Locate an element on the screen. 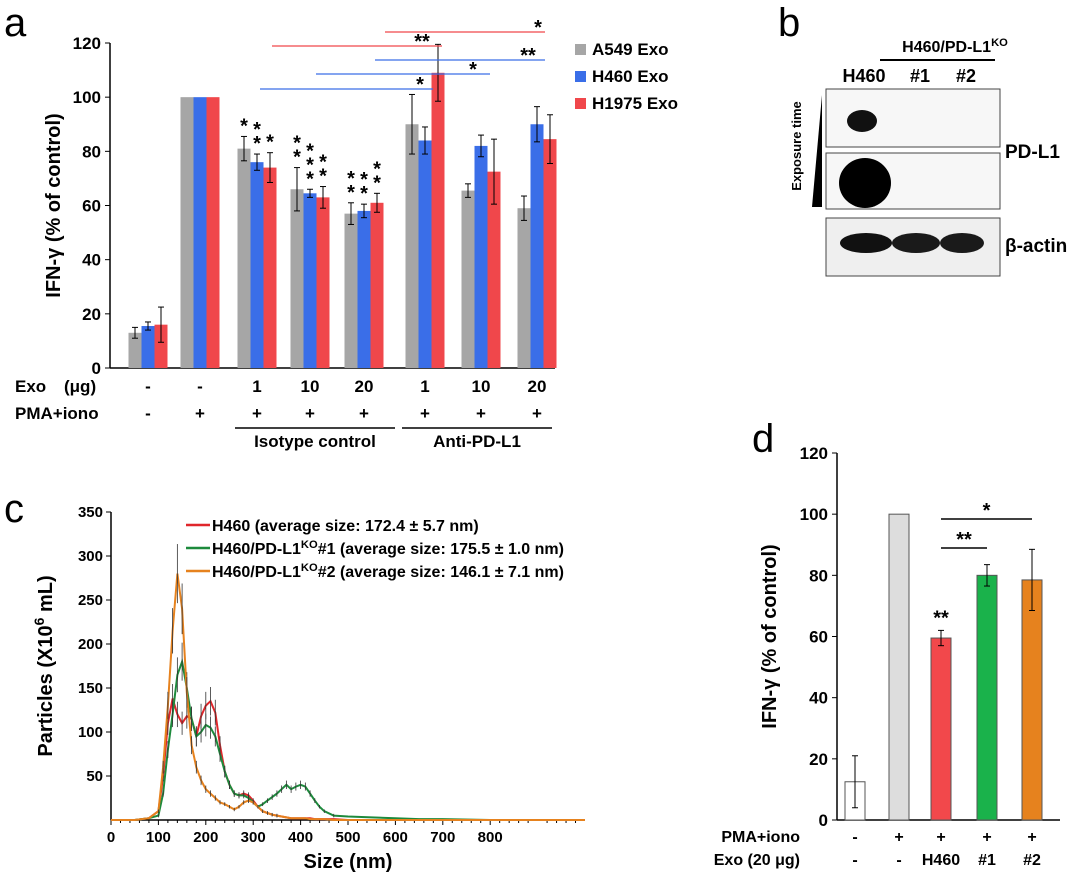 Image resolution: width=1080 pixels, height=875 pixels. d-row-label-exo: Exo (20 μg) is located at coordinates (757, 860).